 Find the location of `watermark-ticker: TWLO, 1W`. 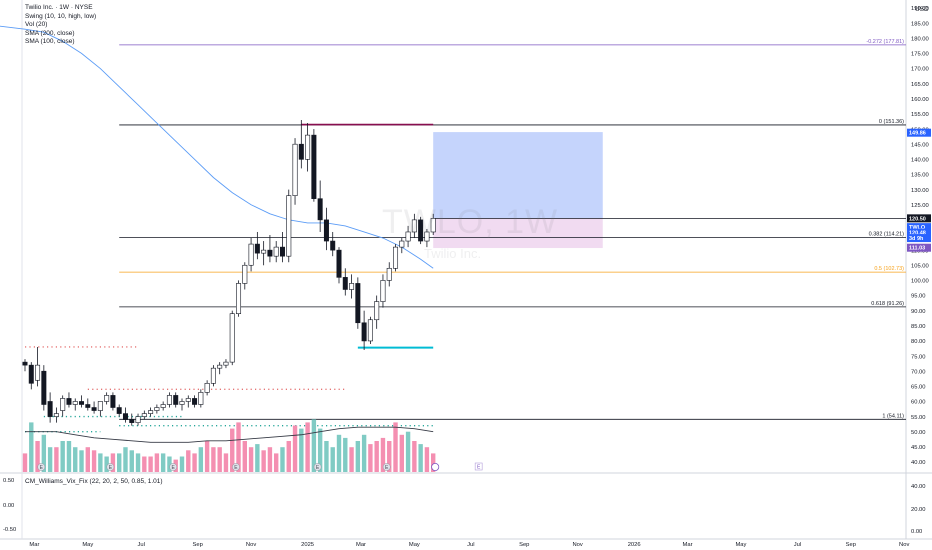

watermark-ticker: TWLO, 1W is located at coordinates (470, 222).